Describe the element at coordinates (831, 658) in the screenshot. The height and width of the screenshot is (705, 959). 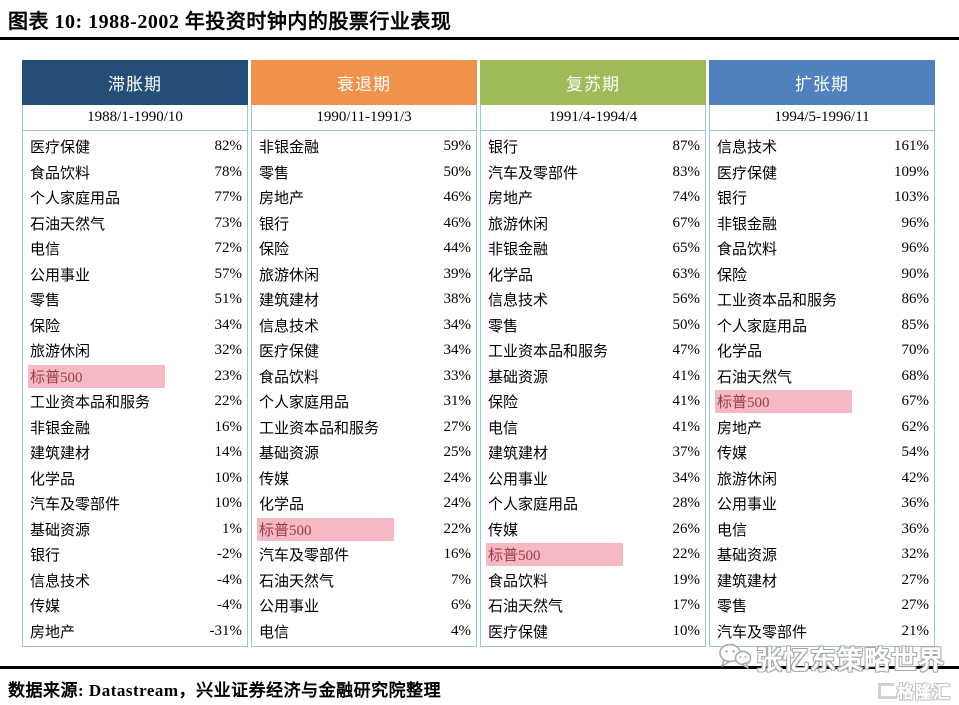
I see `watermark: 张忆东策略世界` at that location.